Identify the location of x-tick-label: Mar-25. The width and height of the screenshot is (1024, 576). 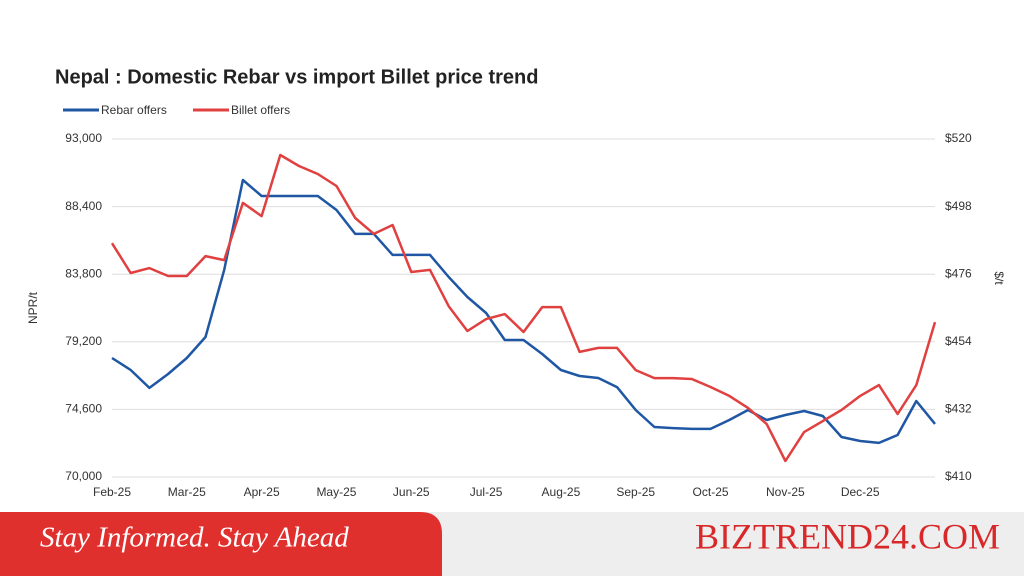
(187, 492).